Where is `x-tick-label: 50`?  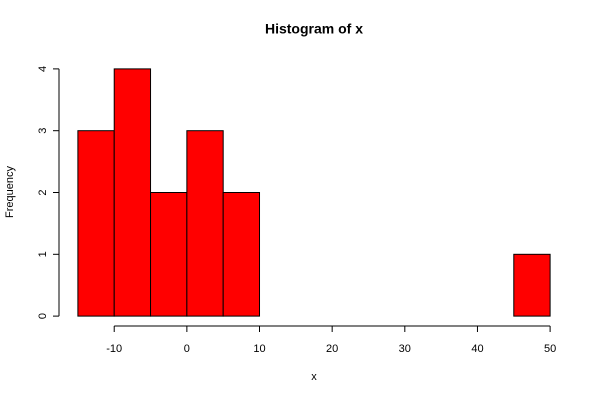 x-tick-label: 50 is located at coordinates (550, 349).